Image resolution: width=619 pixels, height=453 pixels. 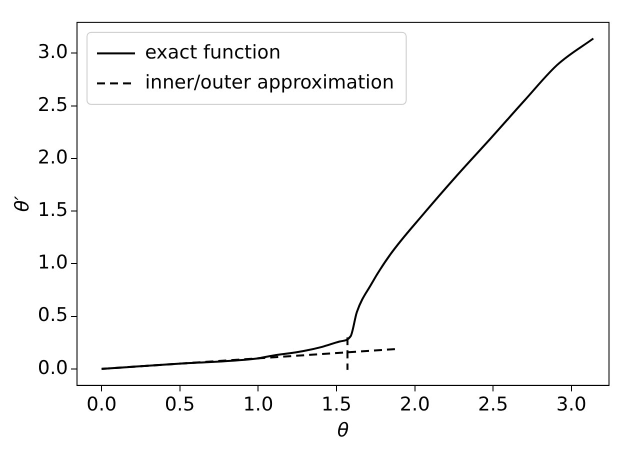 I want to click on y-tick-label: 1.5, so click(x=53, y=209).